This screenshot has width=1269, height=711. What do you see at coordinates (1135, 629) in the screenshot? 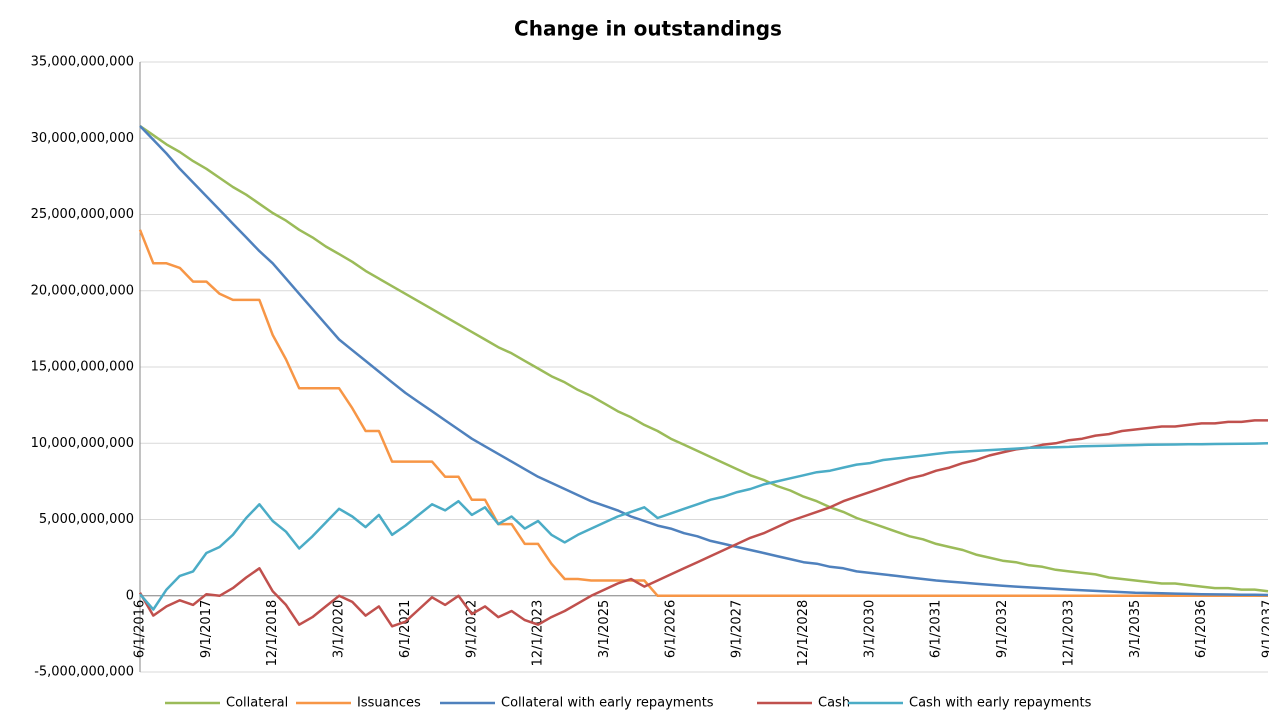
I see `x-tick-label: 3/1/2035` at bounding box center [1135, 629].